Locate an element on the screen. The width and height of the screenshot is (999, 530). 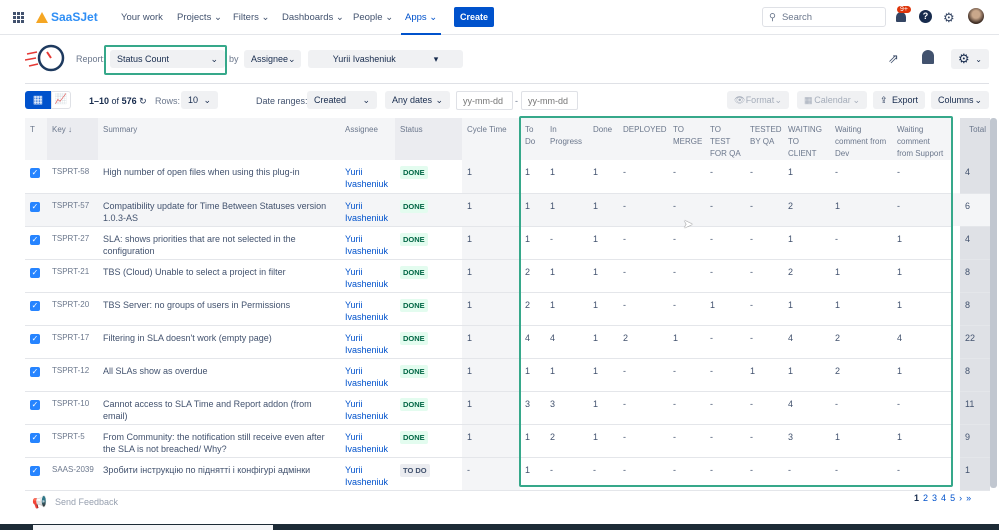
nav-projects: Projects ⌄ is located at coordinates (199, 17).